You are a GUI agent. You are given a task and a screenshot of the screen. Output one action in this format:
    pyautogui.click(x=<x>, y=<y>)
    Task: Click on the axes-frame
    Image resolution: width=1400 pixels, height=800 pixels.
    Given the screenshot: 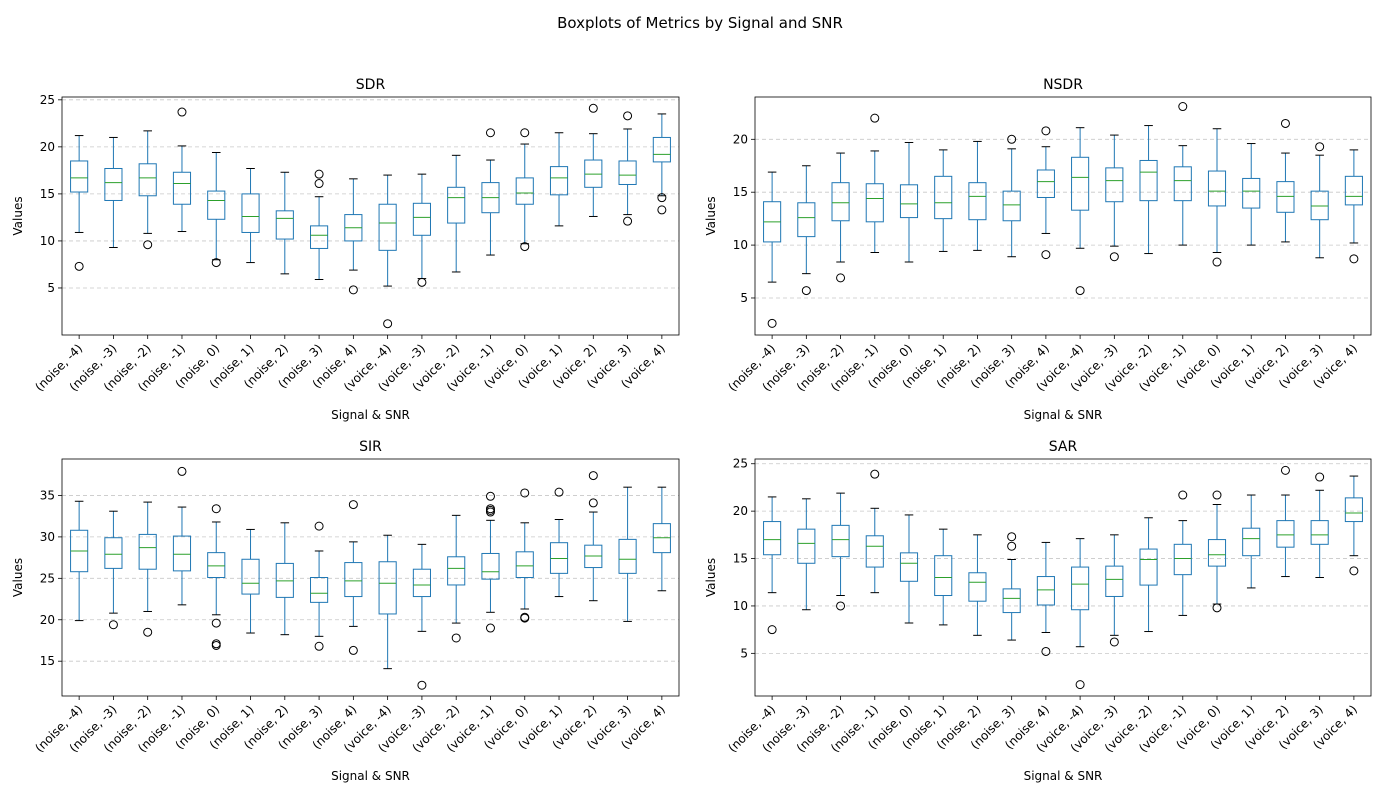 What is the action you would take?
    pyautogui.click(x=370, y=216)
    